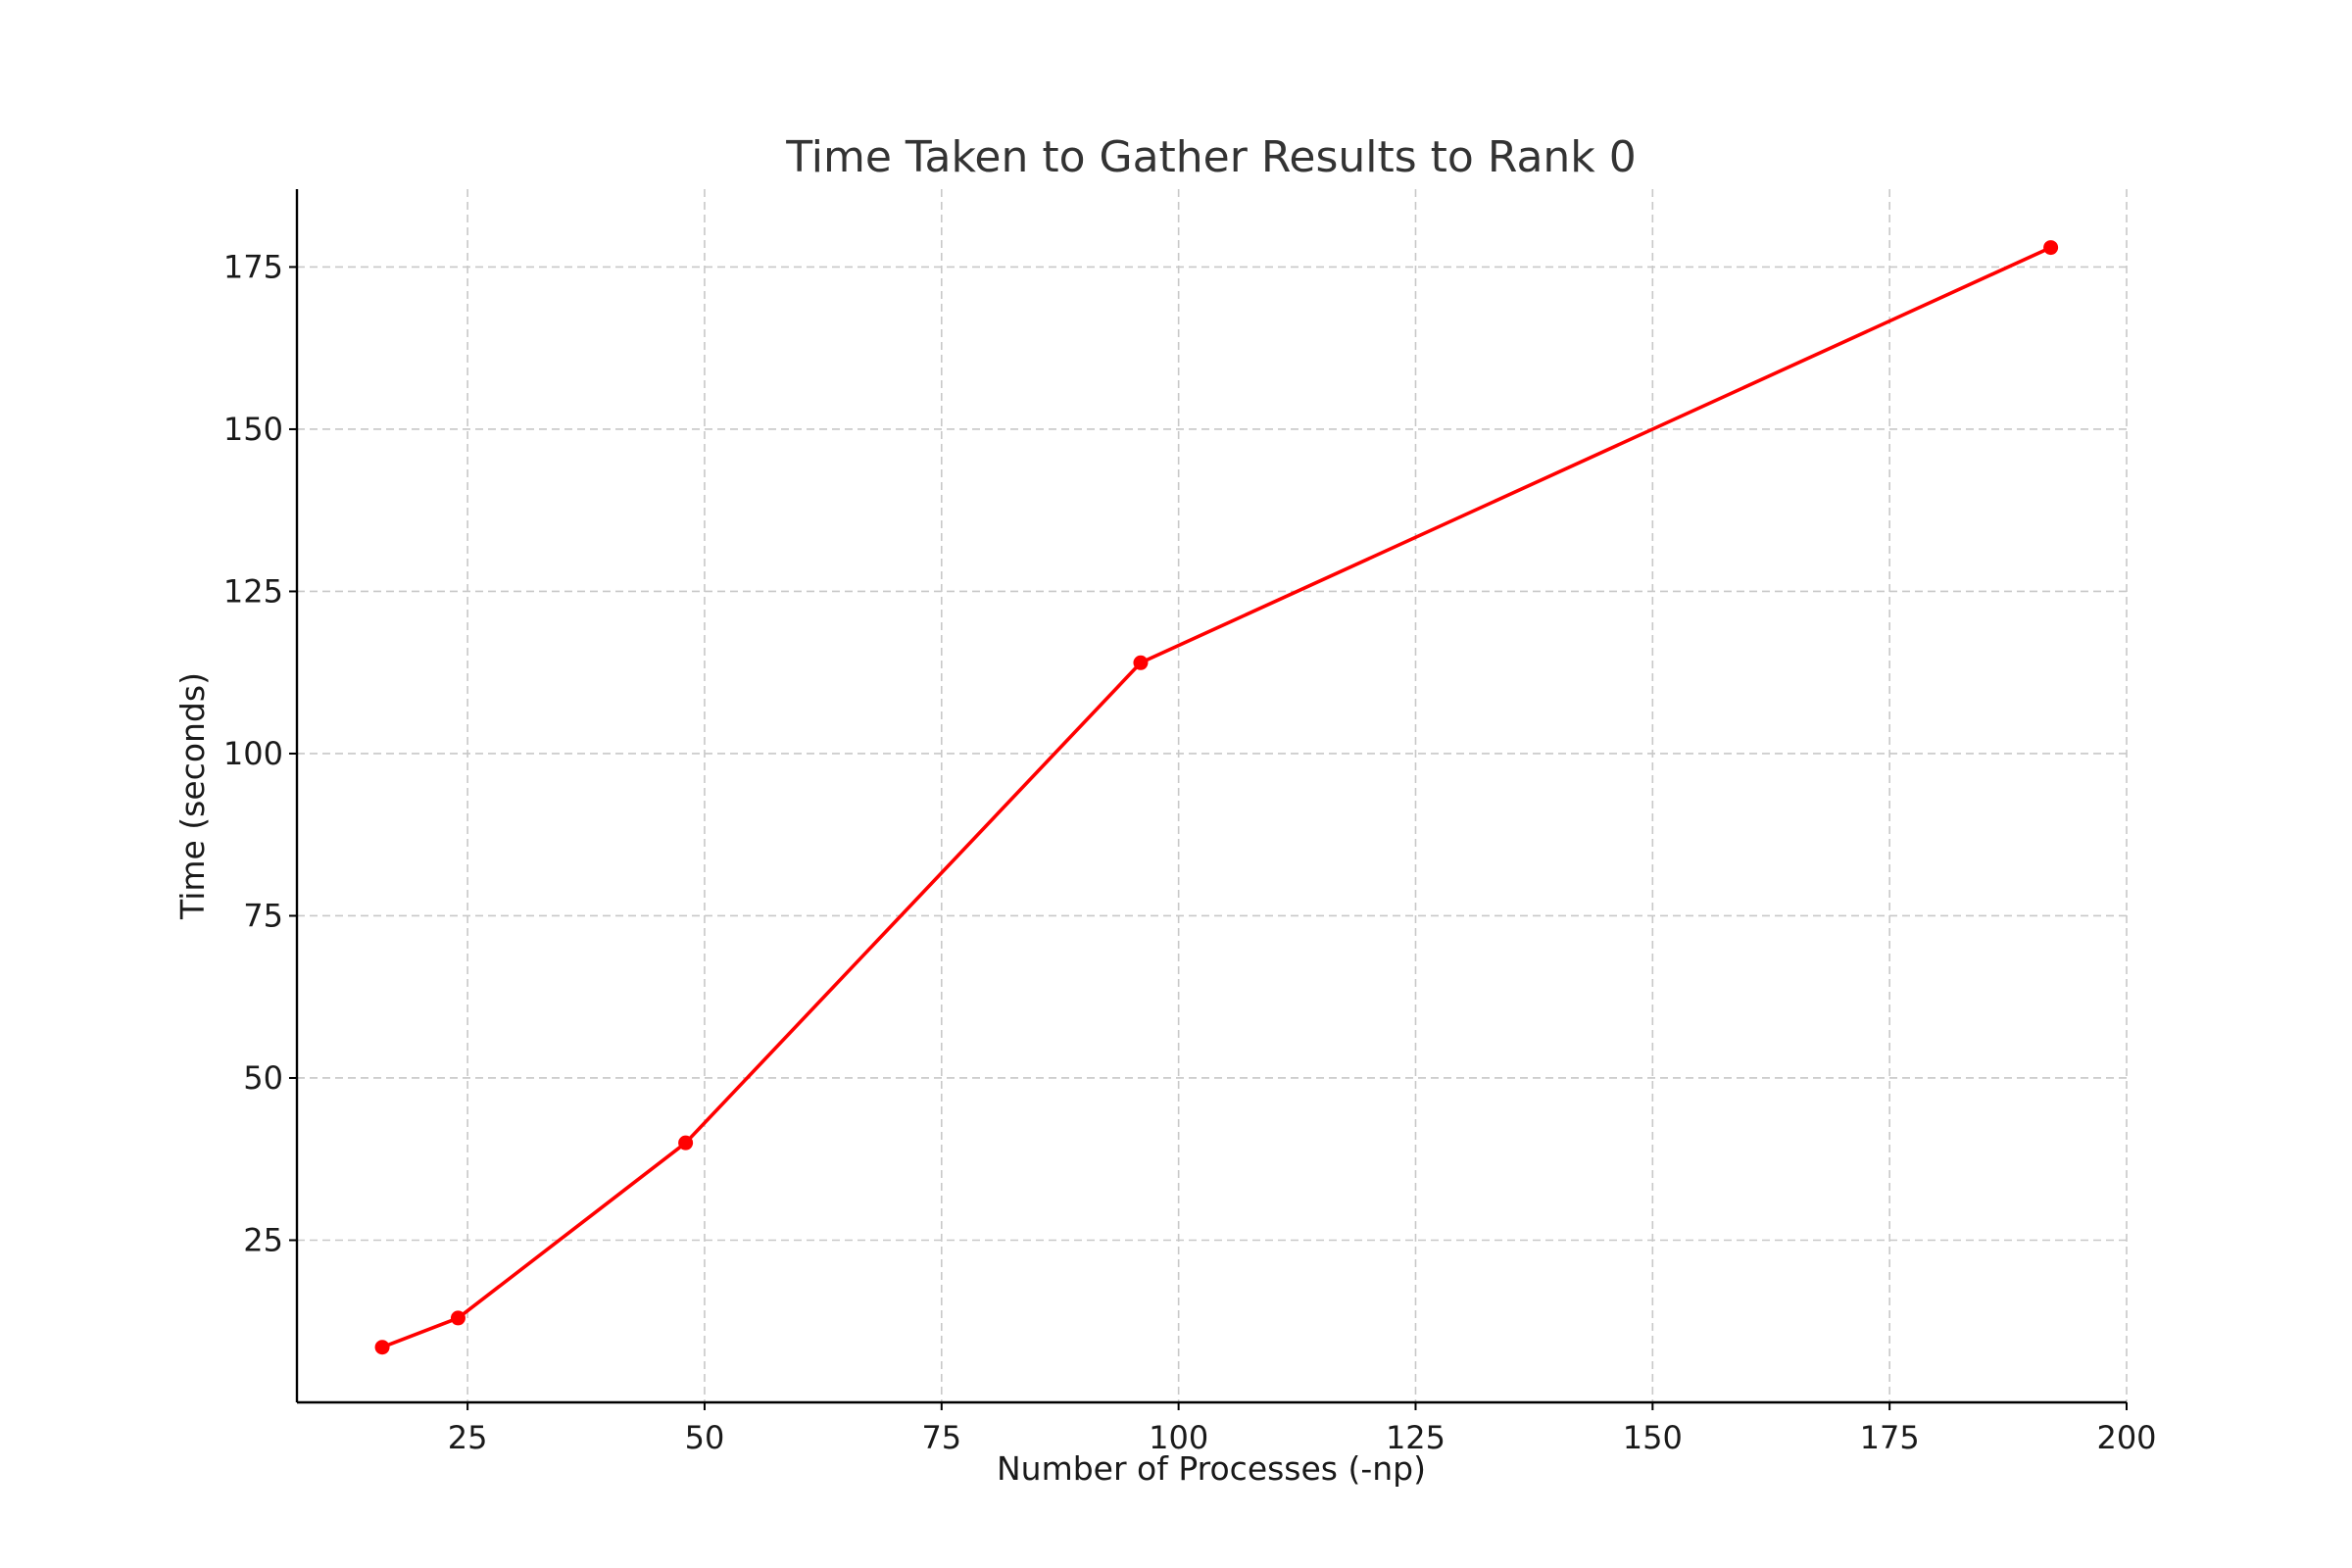 The width and height of the screenshot is (2352, 1568). What do you see at coordinates (253, 591) in the screenshot?
I see `y-tick-label: 125` at bounding box center [253, 591].